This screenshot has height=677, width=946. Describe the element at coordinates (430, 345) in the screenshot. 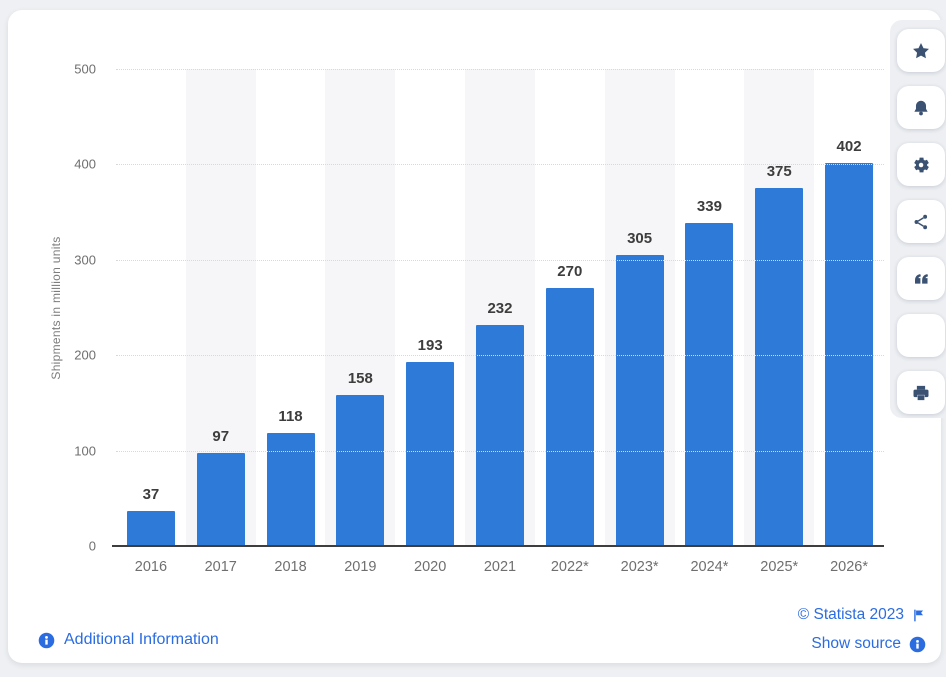

I see `bar-value-label: 193` at that location.